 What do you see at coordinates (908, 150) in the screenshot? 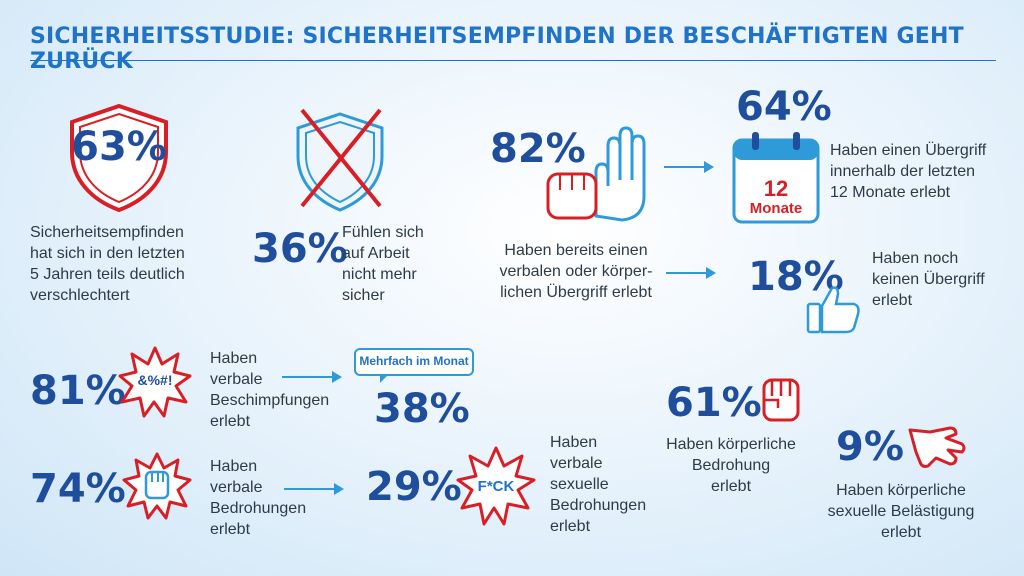
I see `stat-64-line: Haben einen Übergriff` at bounding box center [908, 150].